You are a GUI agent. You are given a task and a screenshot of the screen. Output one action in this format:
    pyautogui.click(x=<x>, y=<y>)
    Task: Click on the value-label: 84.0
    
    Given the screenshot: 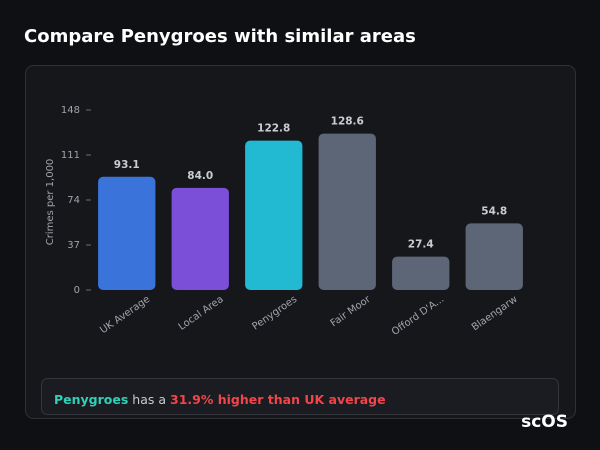 What is the action you would take?
    pyautogui.click(x=200, y=176)
    